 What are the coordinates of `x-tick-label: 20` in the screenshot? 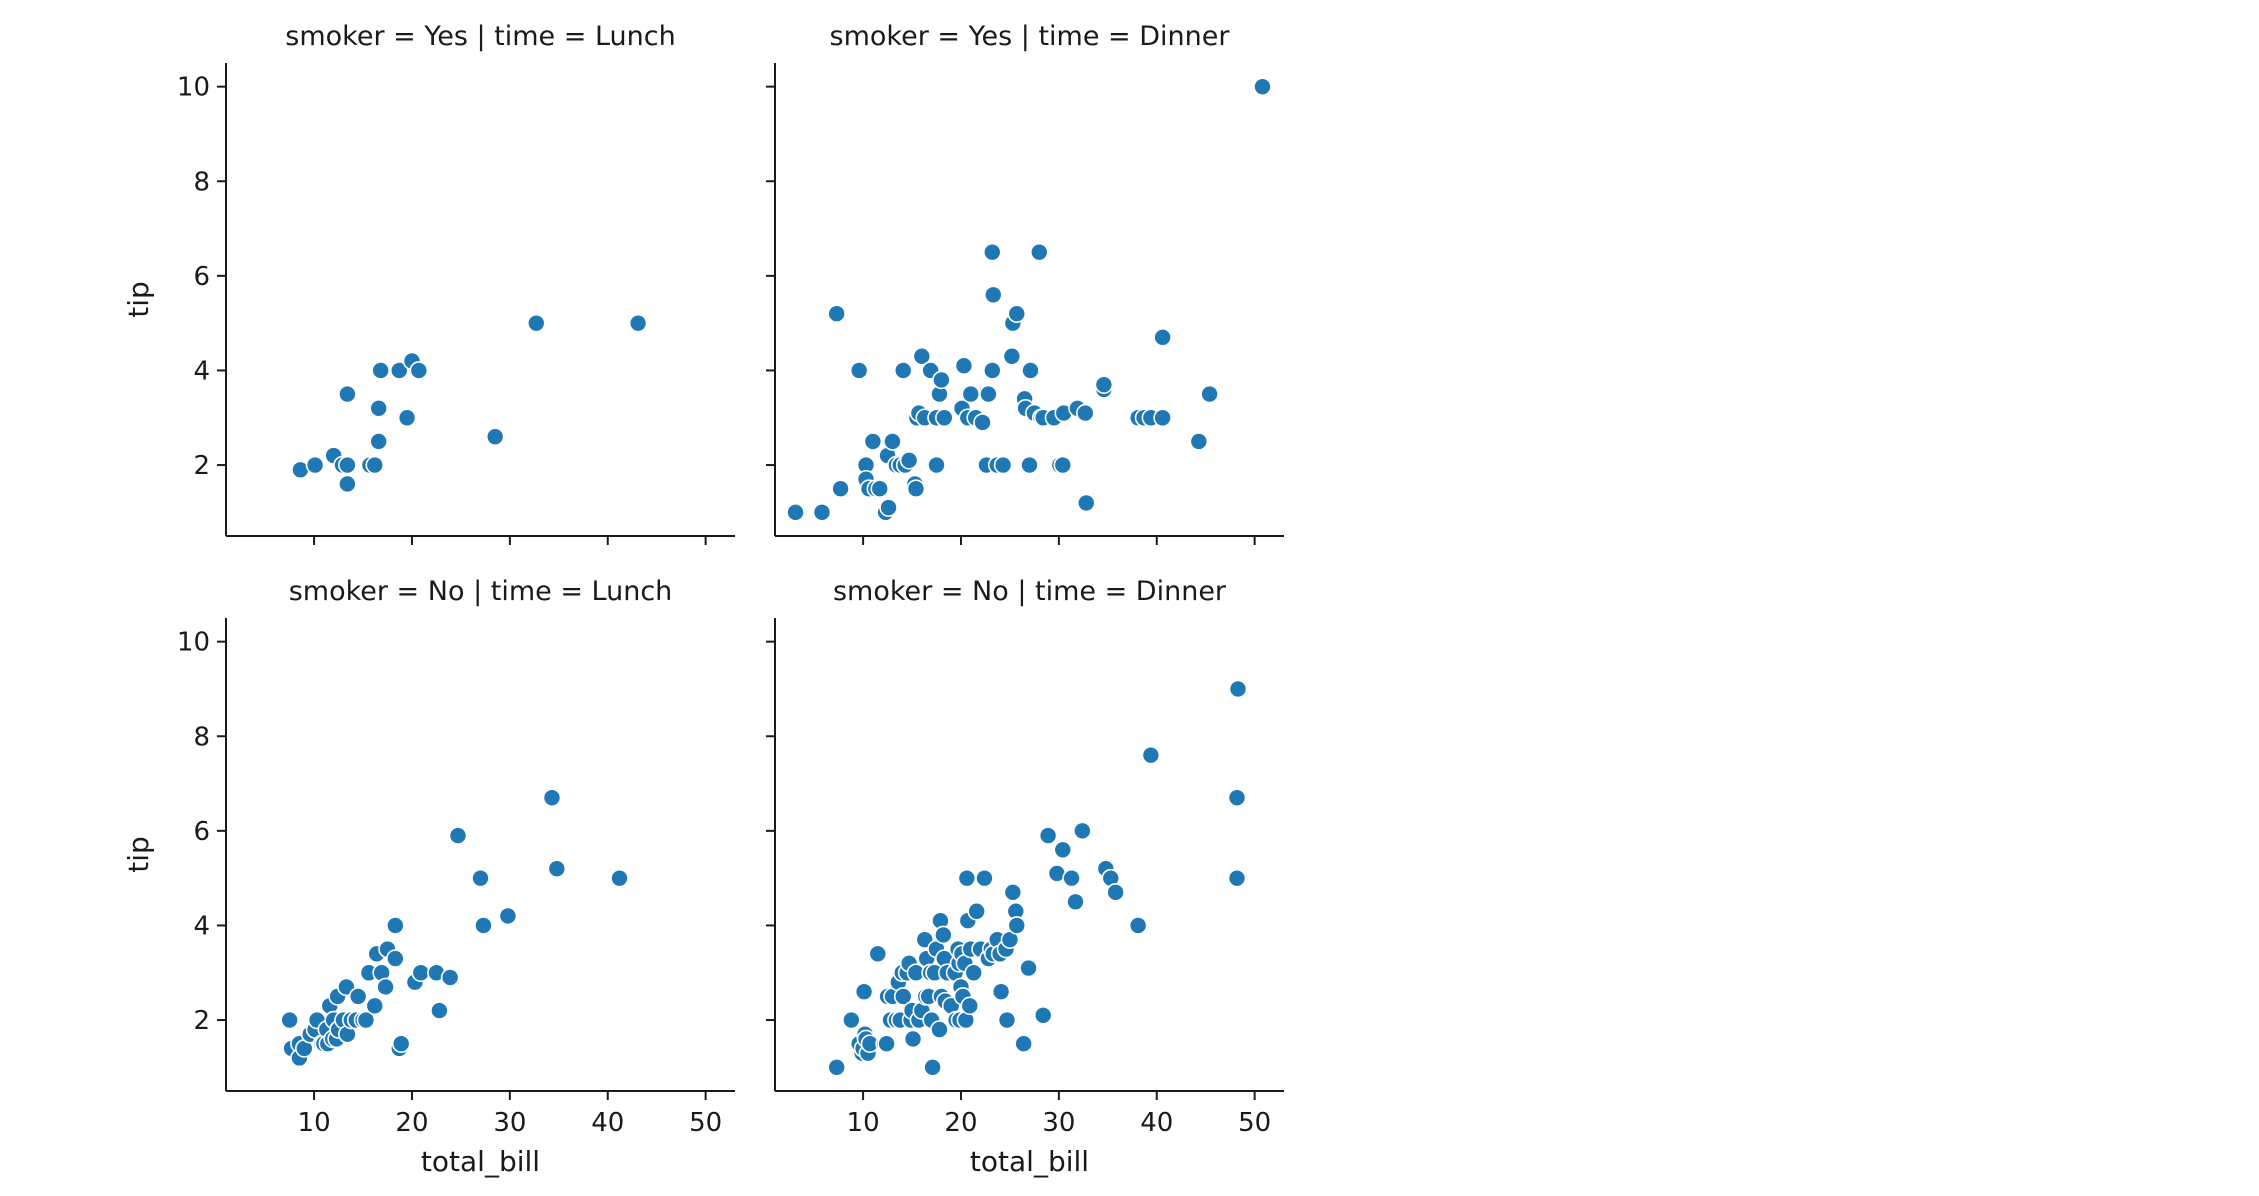 It's located at (411, 1123).